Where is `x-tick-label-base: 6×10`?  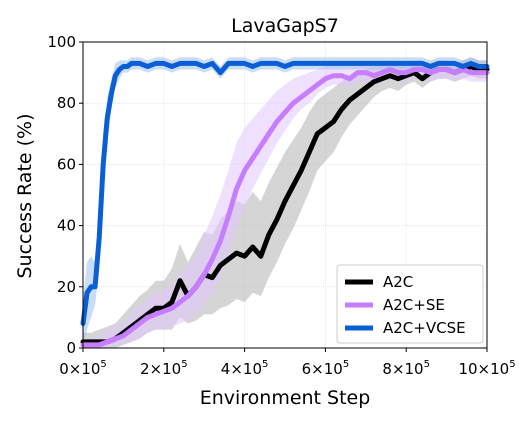 x-tick-label-base: 6×10 is located at coordinates (322, 369).